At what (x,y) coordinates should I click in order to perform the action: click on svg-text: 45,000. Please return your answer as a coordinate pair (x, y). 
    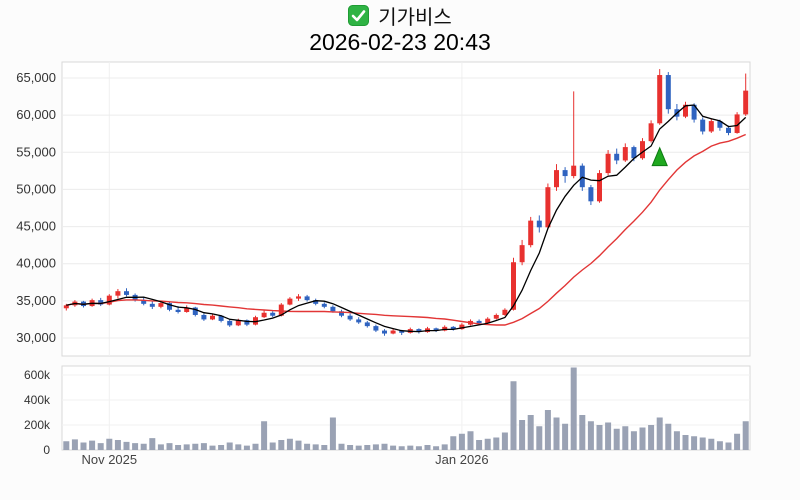
    Looking at the image, I should click on (36, 226).